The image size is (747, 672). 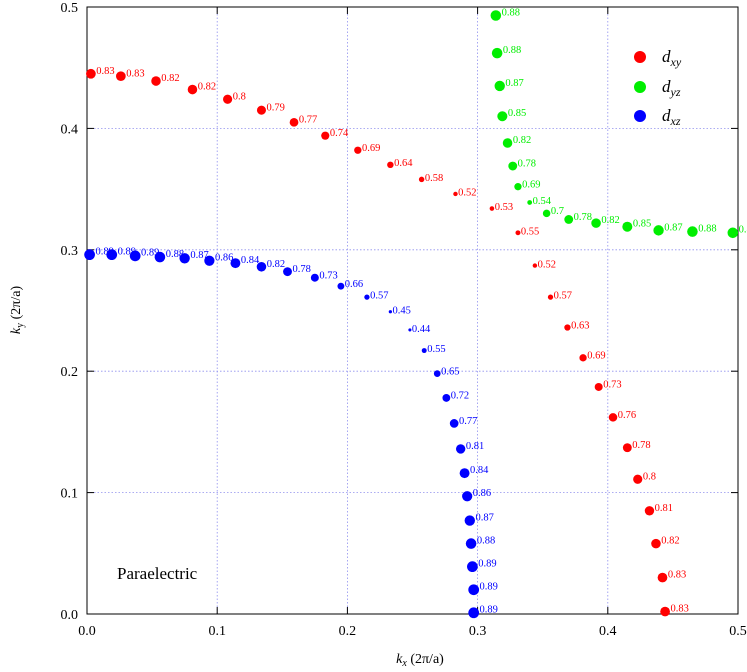 I want to click on point-label-dxz: 0.82, so click(x=276, y=264).